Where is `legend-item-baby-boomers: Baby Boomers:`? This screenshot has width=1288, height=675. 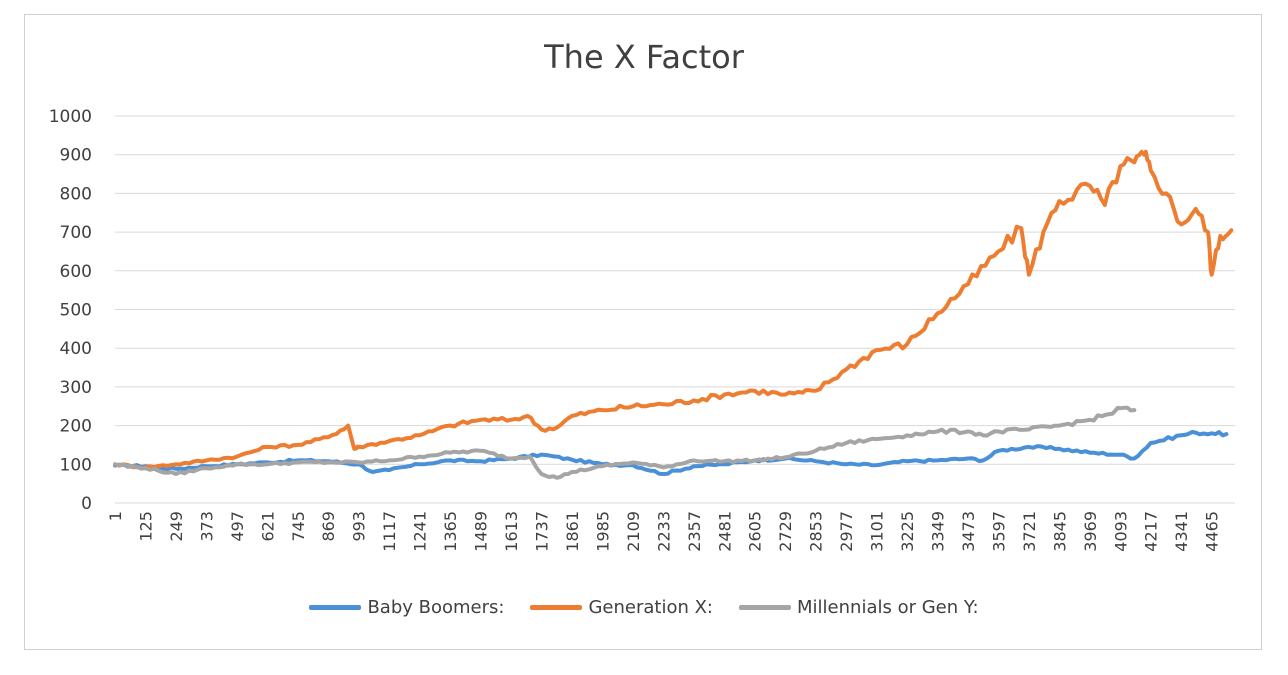
legend-item-baby-boomers: Baby Boomers: is located at coordinates (406, 607).